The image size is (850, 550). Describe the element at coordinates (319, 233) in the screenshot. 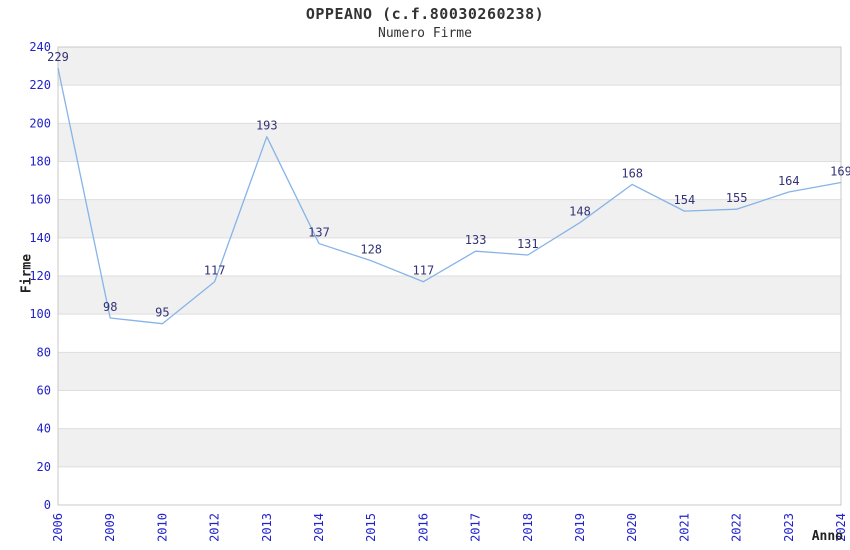

I see `data-label: 137` at that location.